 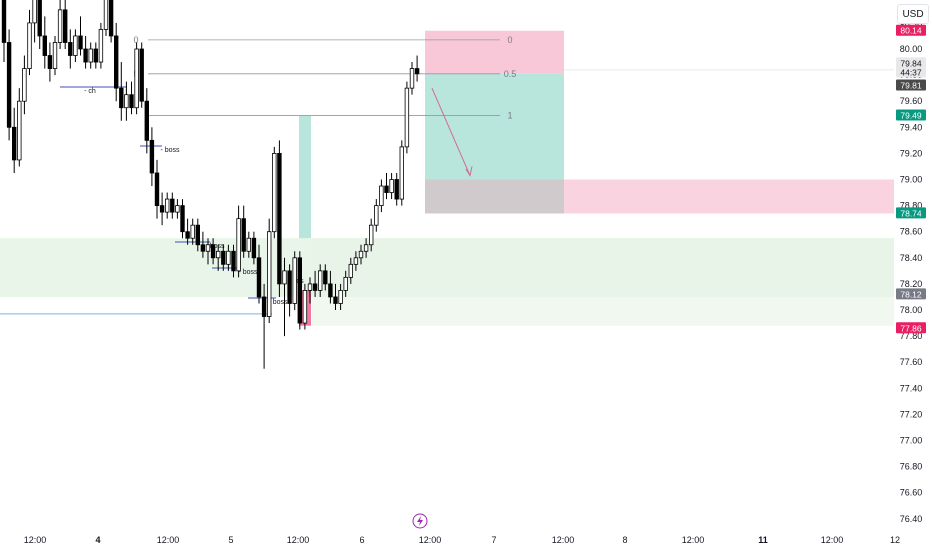 I want to click on stop-loss-zone, so click(x=494, y=52).